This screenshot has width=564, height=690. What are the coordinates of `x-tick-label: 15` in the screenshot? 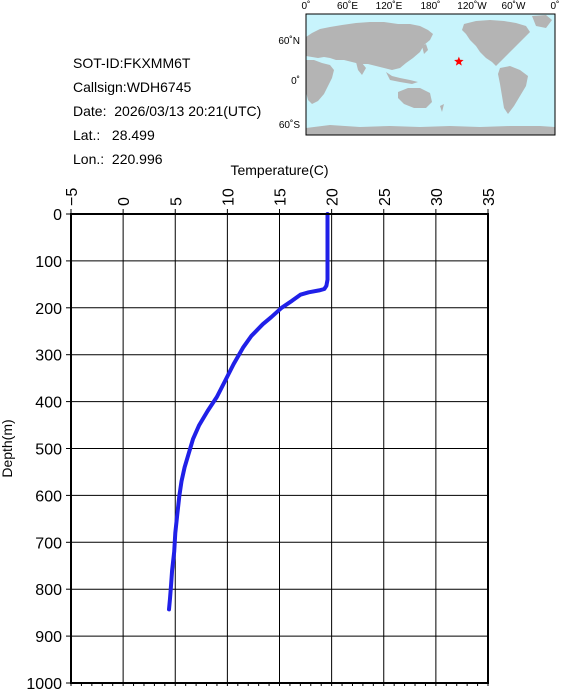 It's located at (281, 197).